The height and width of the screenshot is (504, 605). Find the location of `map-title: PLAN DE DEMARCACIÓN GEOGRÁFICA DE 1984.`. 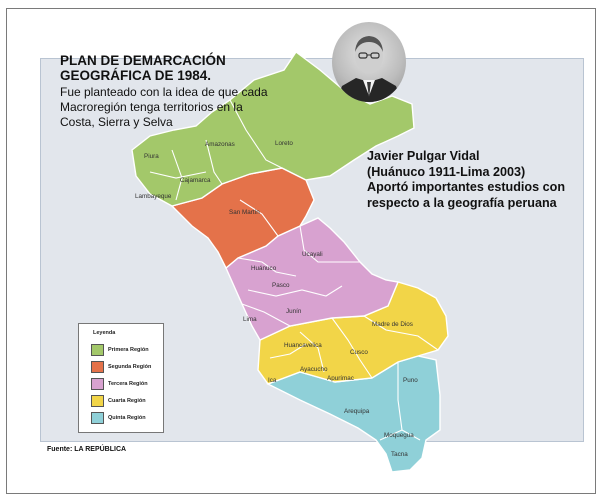

map-title: PLAN DE DEMARCACIÓN GEOGRÁFICA DE 1984. is located at coordinates (143, 68).